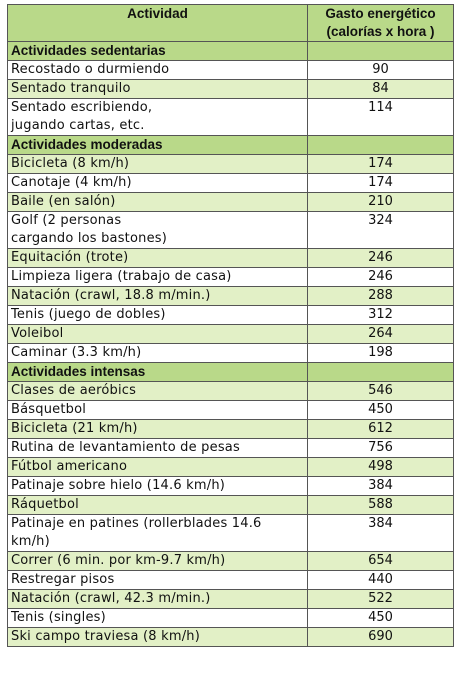  I want to click on section-header-row: Actividades moderadas, so click(230, 145).